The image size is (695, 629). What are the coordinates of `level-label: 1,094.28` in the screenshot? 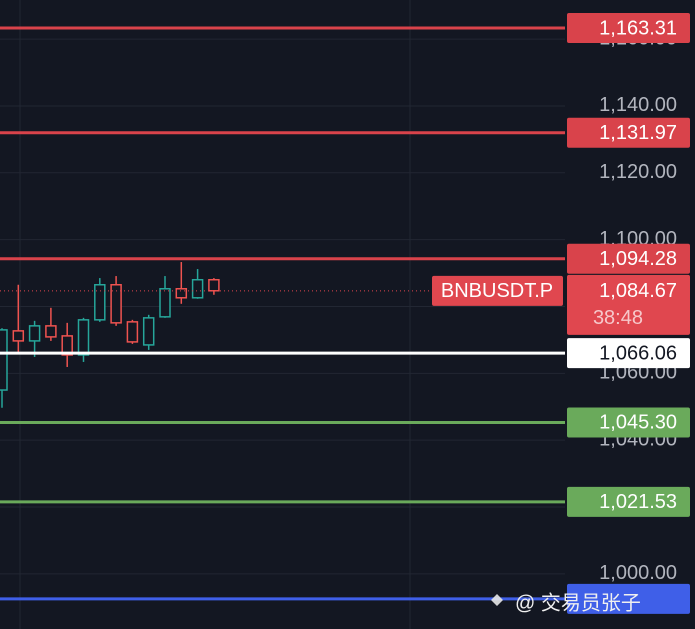 It's located at (638, 259).